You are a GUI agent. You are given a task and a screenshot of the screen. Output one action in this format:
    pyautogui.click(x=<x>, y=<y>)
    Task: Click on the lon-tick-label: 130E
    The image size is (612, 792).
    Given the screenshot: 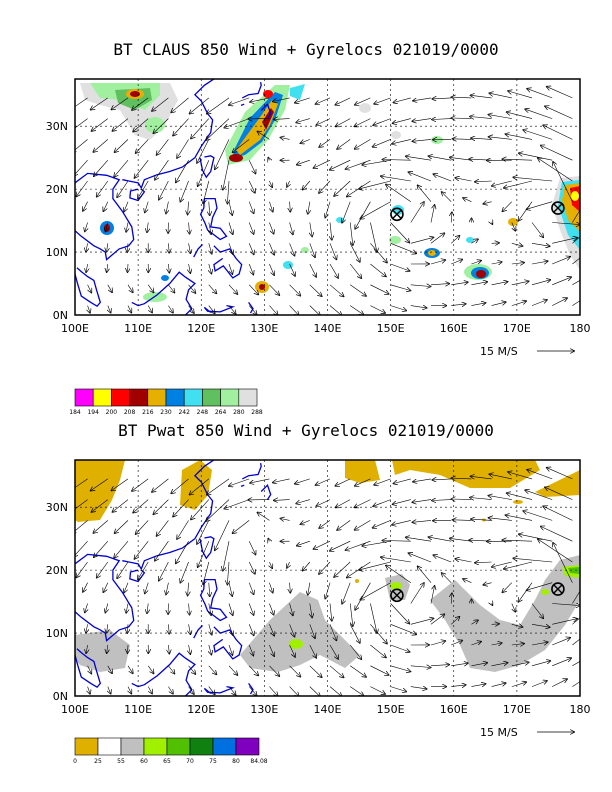 What is the action you would take?
    pyautogui.click(x=264, y=709)
    